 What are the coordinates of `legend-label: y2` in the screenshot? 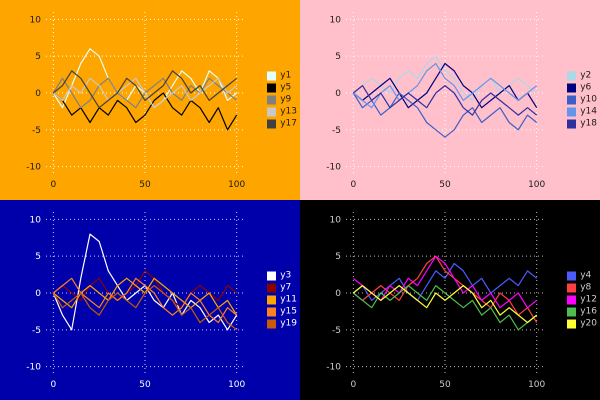 It's located at (586, 75).